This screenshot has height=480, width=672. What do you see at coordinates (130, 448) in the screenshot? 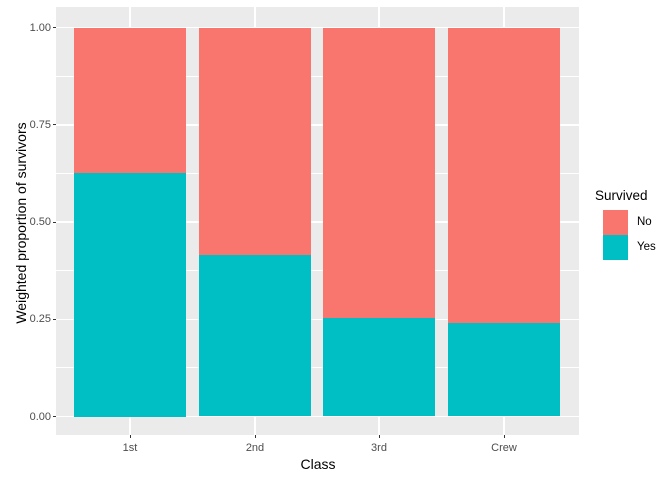
I see `x-tick-label-1st: 1st` at bounding box center [130, 448].